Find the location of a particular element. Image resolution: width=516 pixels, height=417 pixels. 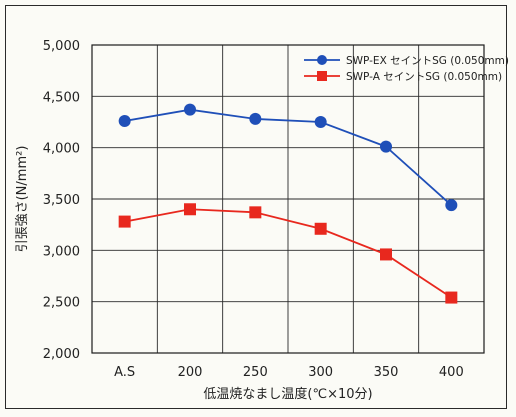

y-tick-label: 4,000 is located at coordinates (61, 149).